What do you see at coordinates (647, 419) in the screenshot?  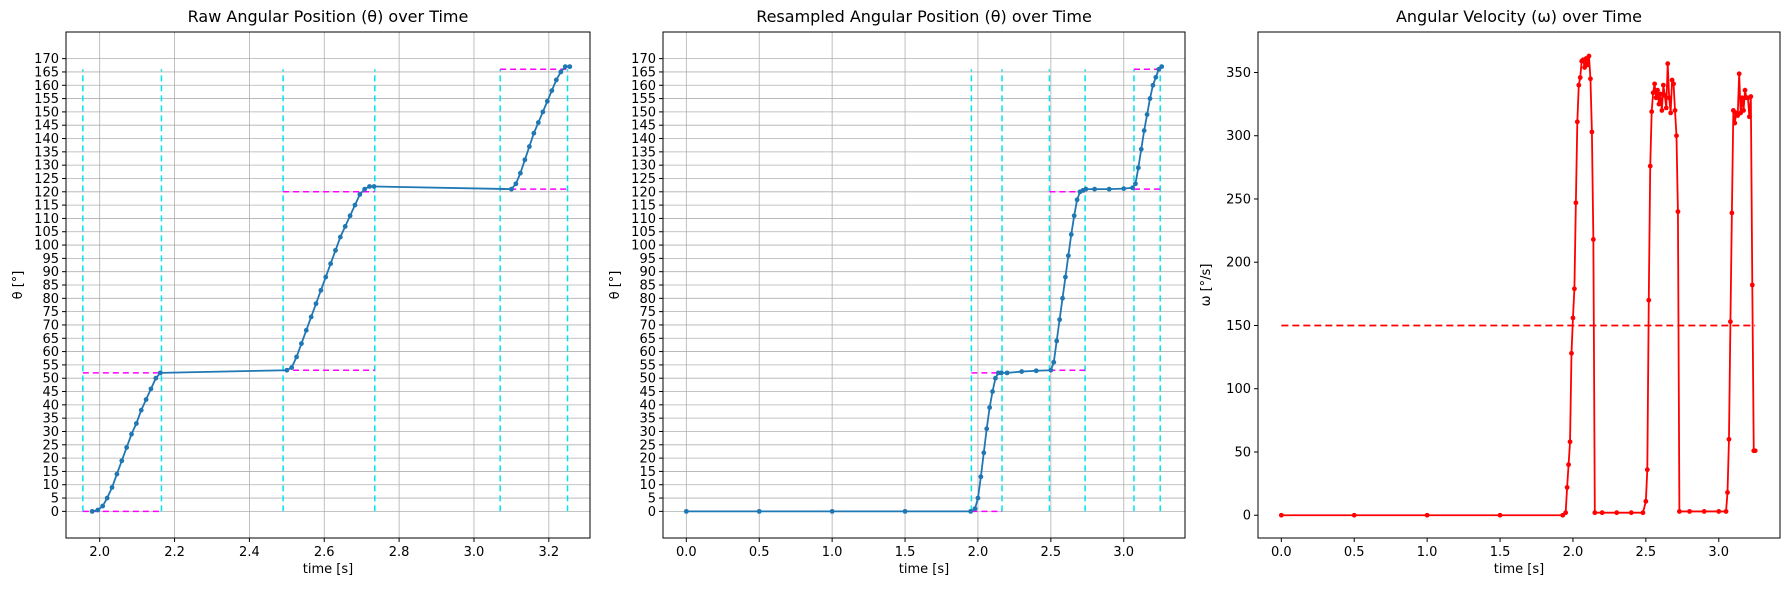 I see `y-tick-label: 35` at bounding box center [647, 419].